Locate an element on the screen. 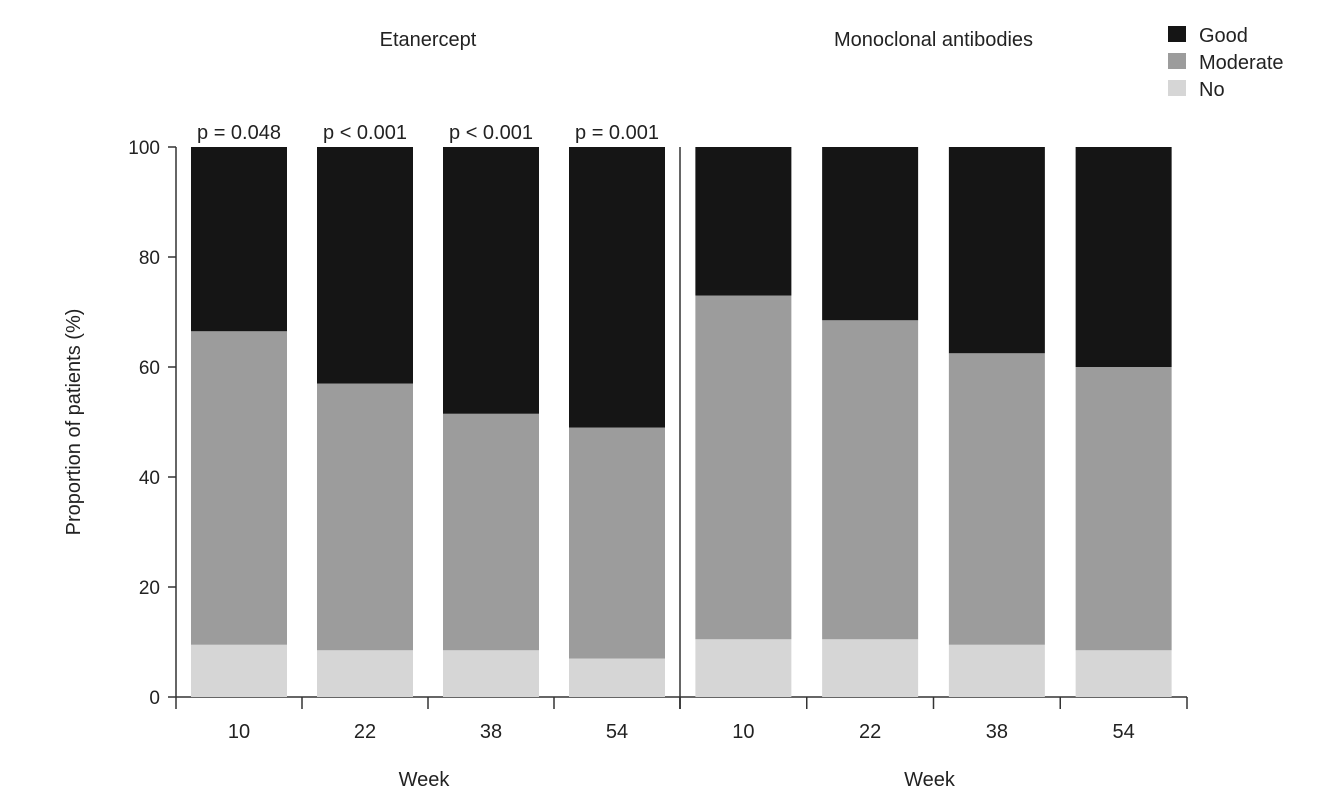 Image resolution: width=1335 pixels, height=800 pixels. y-tick-label: 40 is located at coordinates (149, 478).